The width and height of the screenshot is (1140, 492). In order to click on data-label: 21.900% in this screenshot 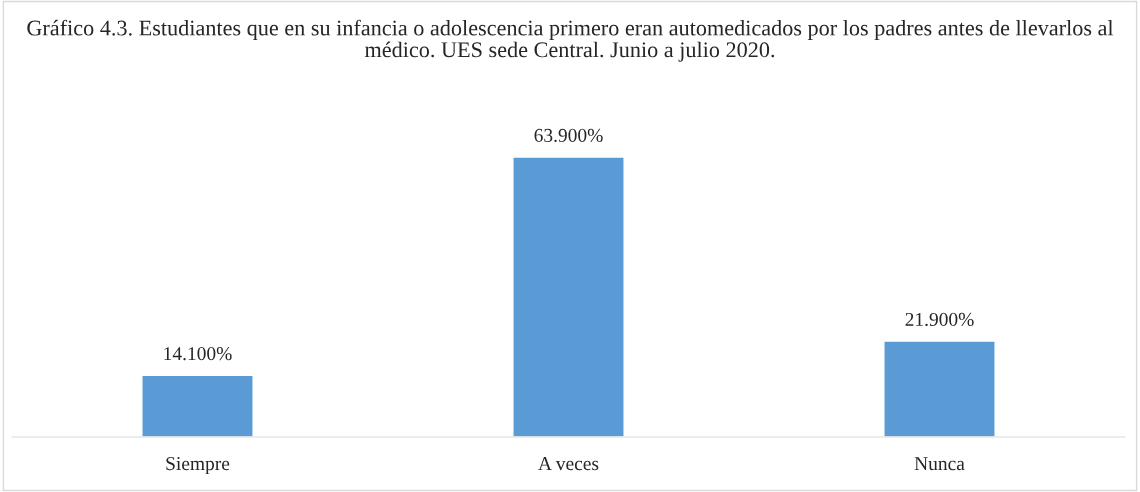, I will do `click(939, 319)`.